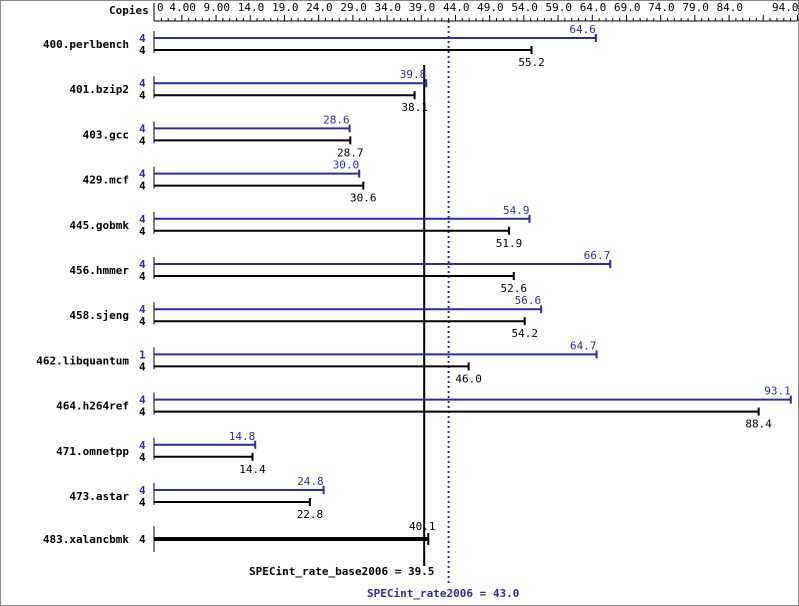 The width and height of the screenshot is (799, 606). Describe the element at coordinates (99, 315) in the screenshot. I see `benchmark-label: 458.sjeng` at that location.